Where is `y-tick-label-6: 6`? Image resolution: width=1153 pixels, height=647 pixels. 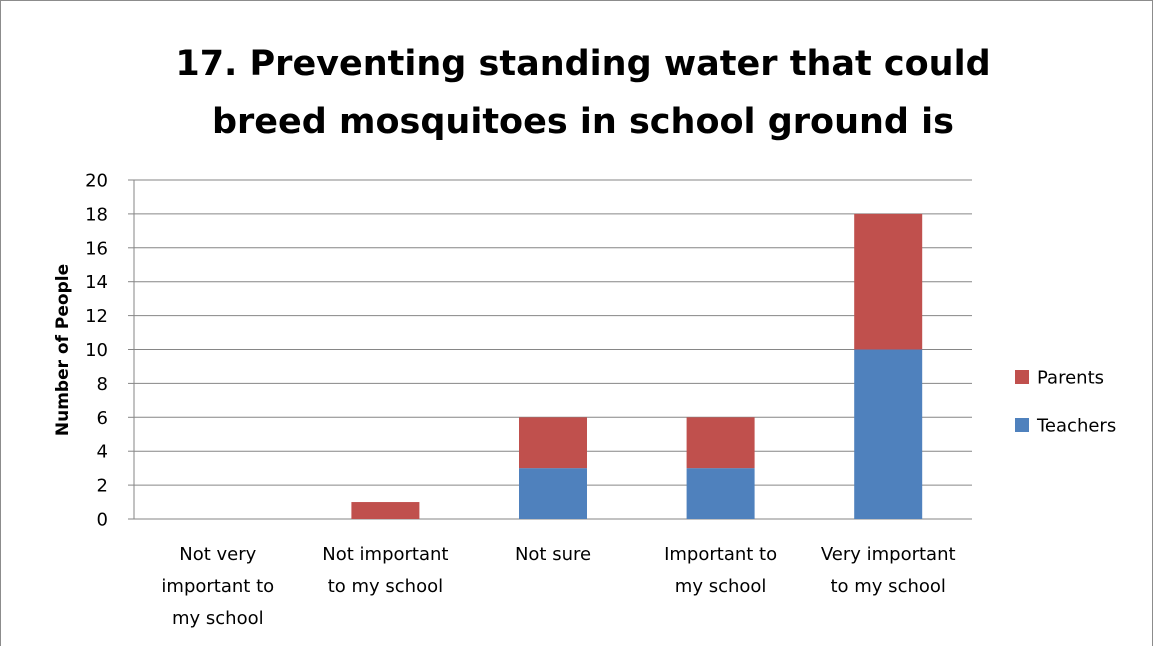
y-tick-label-6: 6 is located at coordinates (102, 418).